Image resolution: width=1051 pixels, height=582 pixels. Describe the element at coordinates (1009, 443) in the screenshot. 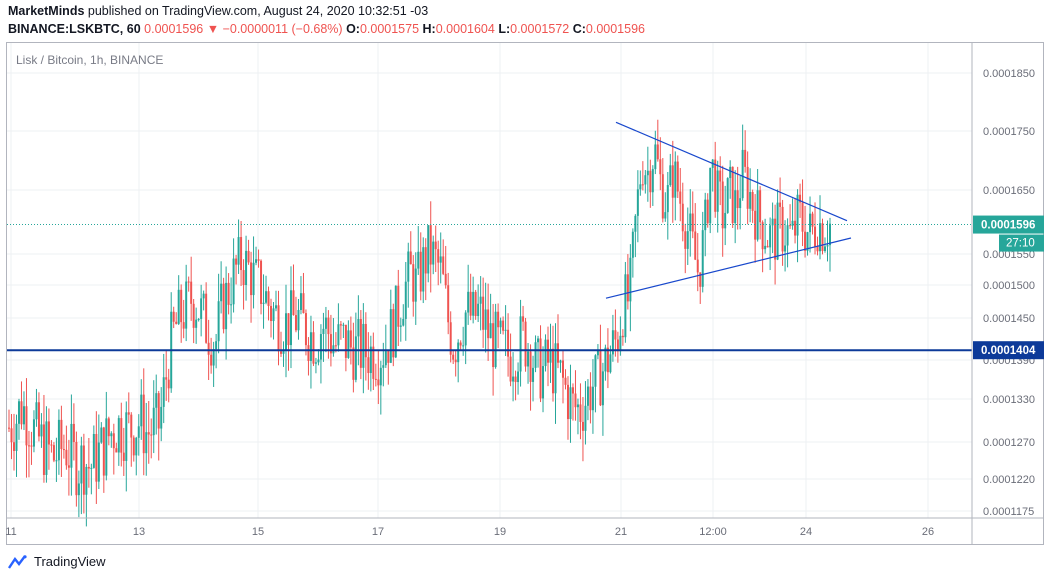

I see `price-tick-8: 0.0001270` at that location.